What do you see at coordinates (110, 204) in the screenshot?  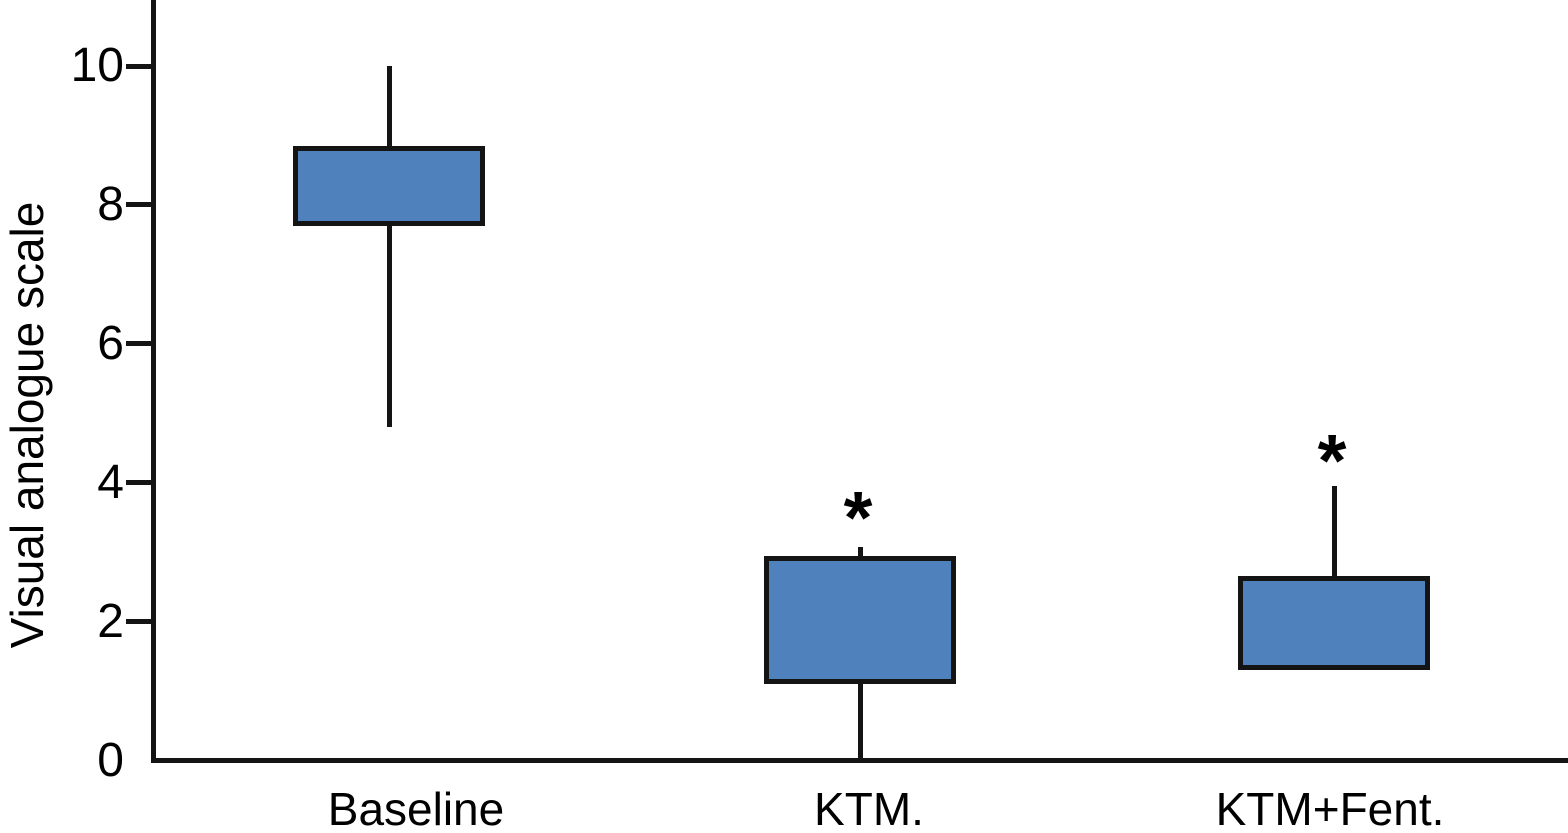 I see `y-tick-label: 8` at bounding box center [110, 204].